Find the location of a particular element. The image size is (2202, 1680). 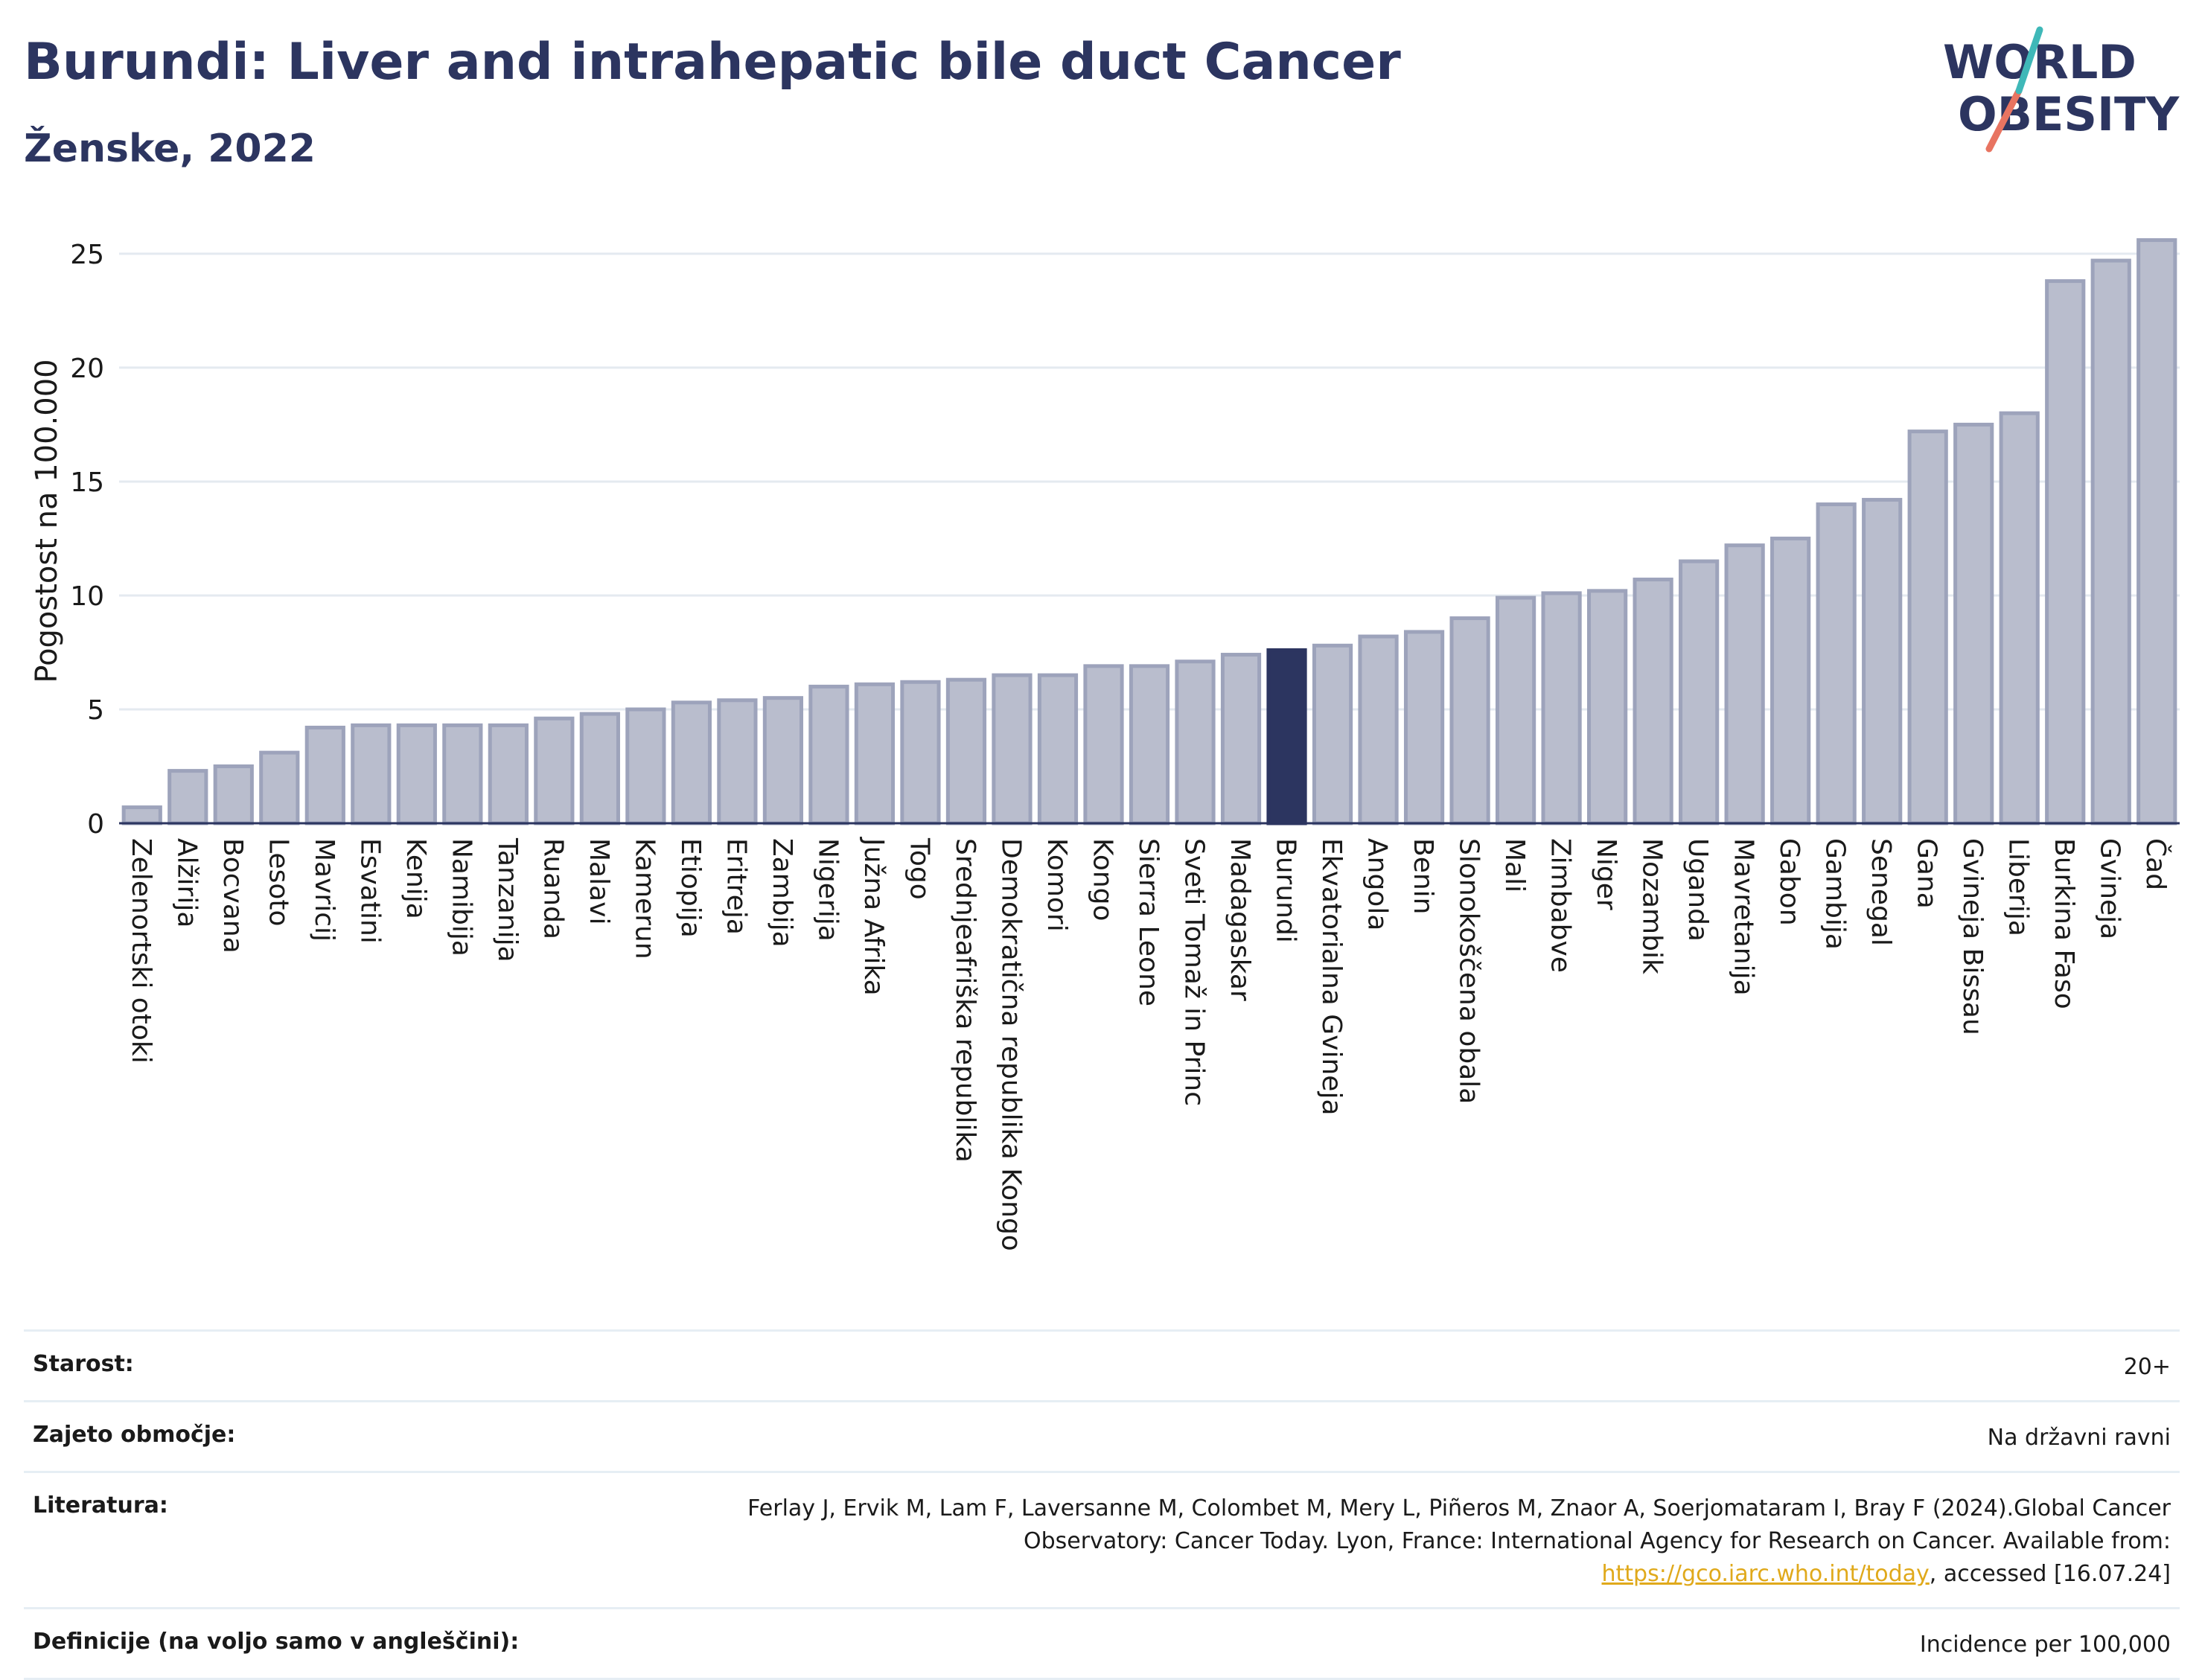

y-tick-label: 0 is located at coordinates (95, 824).